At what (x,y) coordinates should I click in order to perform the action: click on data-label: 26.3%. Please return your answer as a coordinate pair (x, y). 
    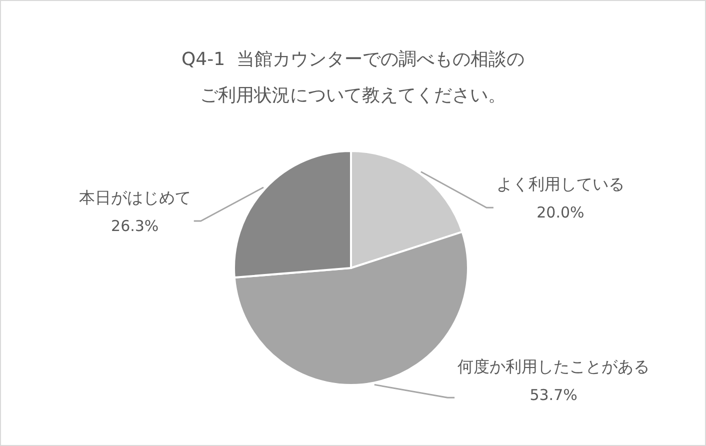
    Looking at the image, I should click on (135, 226).